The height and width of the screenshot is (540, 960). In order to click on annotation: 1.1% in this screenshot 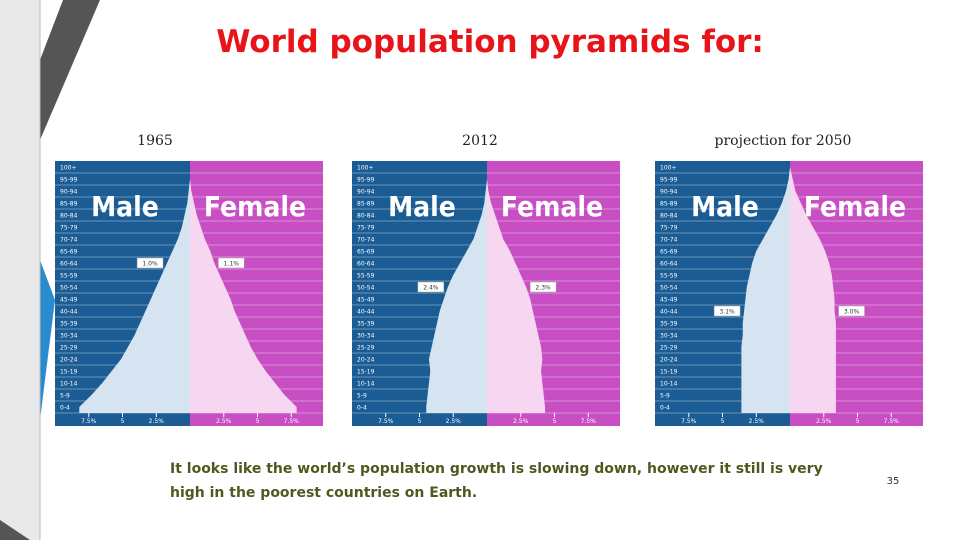, I will do `click(232, 264)`.